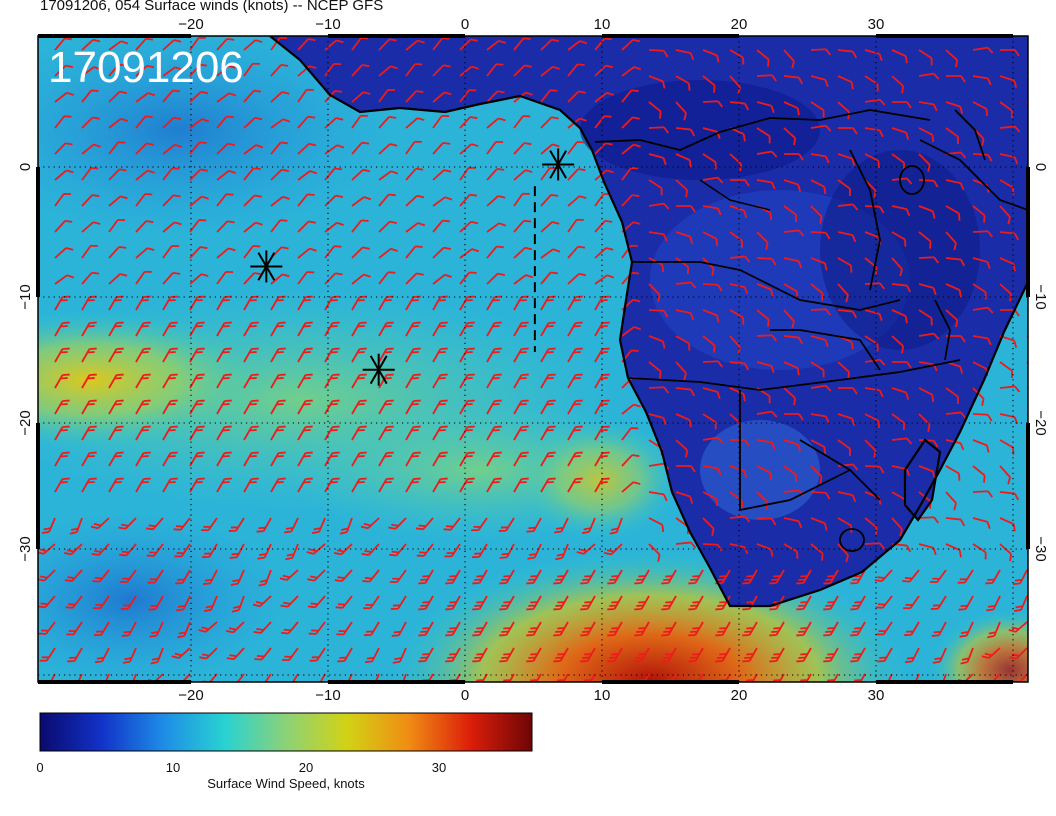  Describe the element at coordinates (531, 24) in the screenshot. I see `lon-ticks-top: −20 −10 0 10 20 30` at that location.